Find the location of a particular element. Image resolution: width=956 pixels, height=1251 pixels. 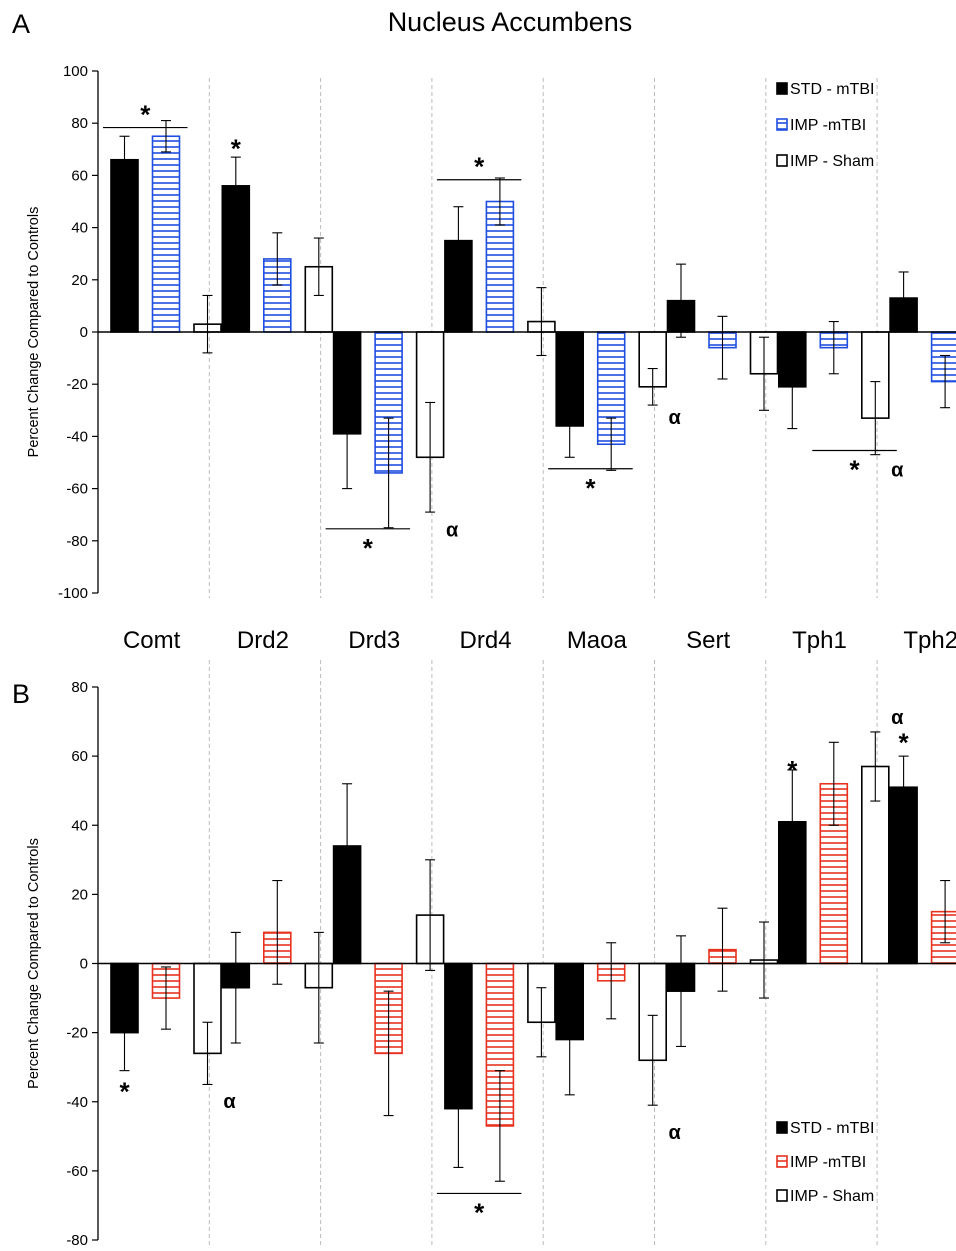

panel-b-legend-label: IMP - Sham is located at coordinates (832, 1196).